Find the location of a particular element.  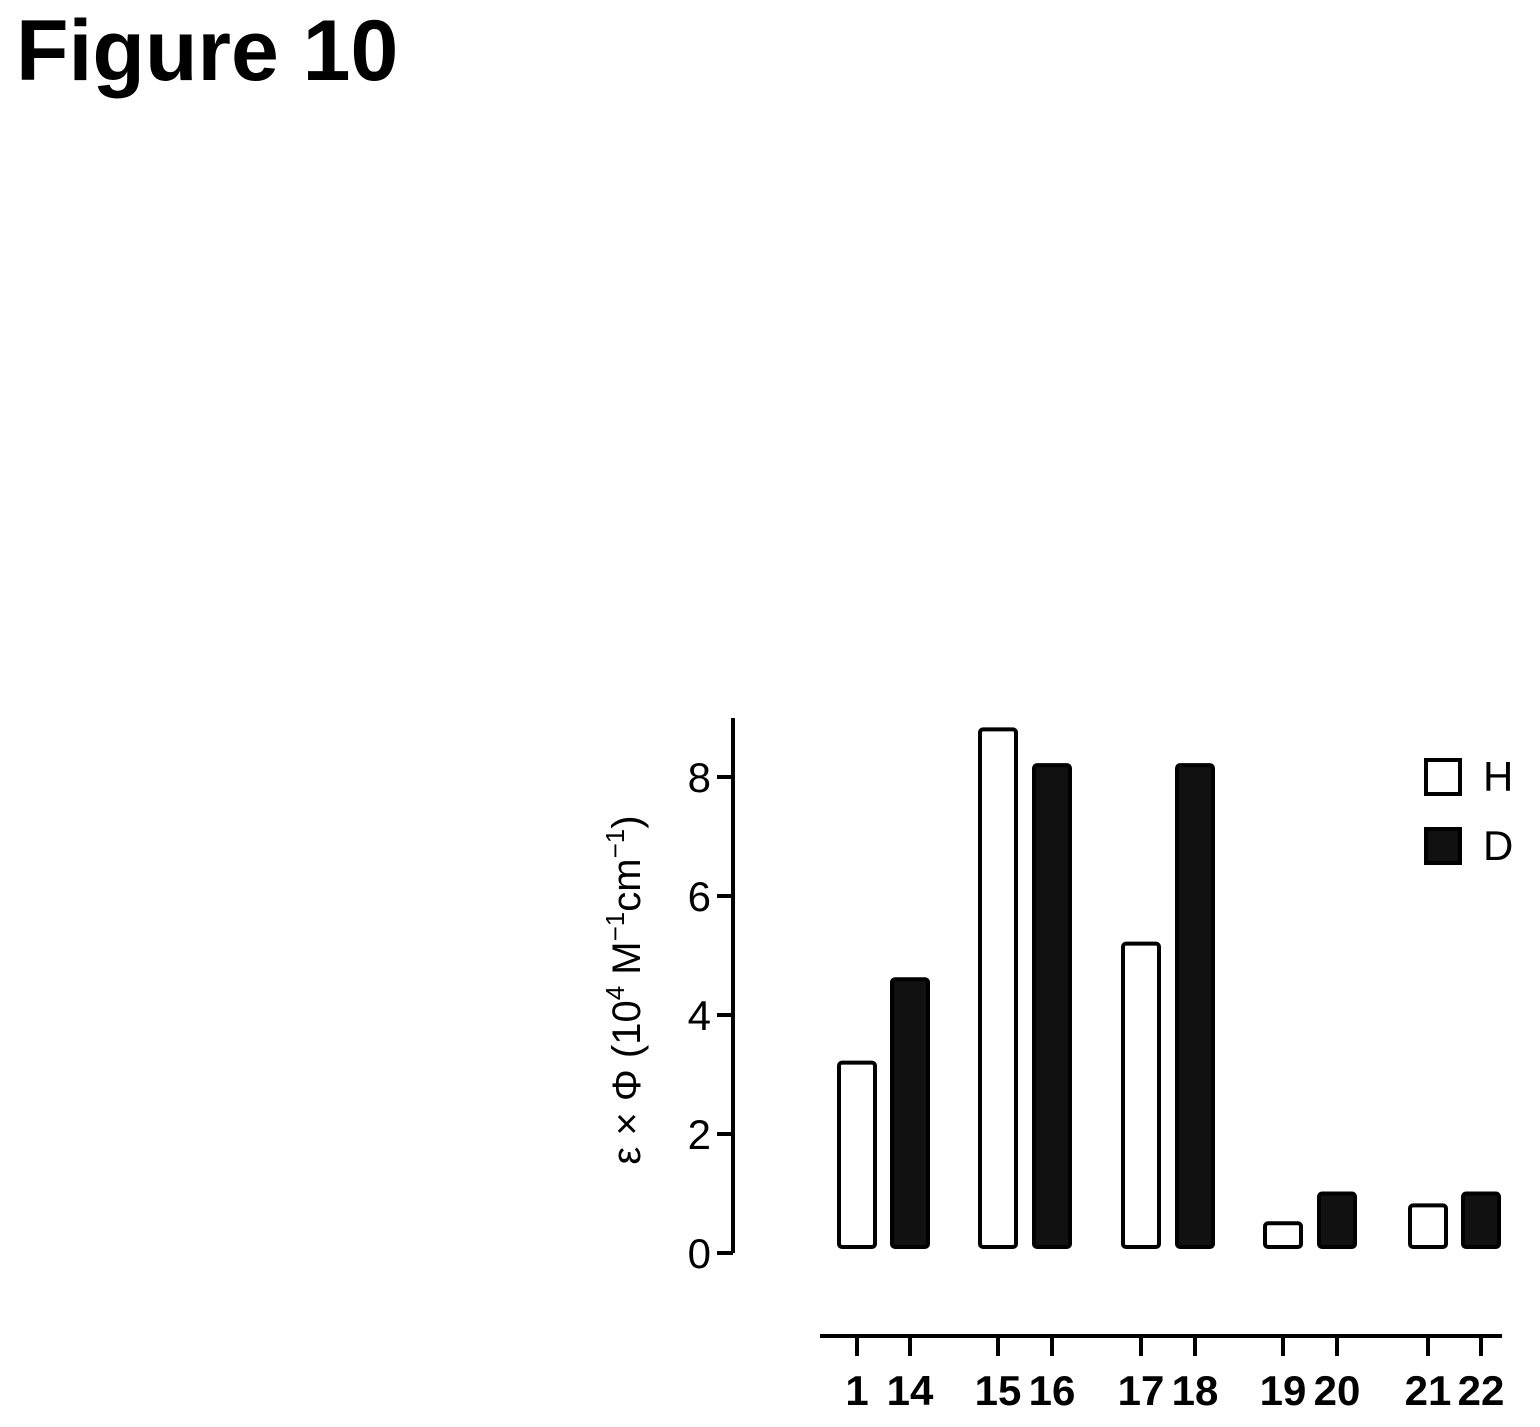

ylabel-exp1: 4 is located at coordinates (615, 993).